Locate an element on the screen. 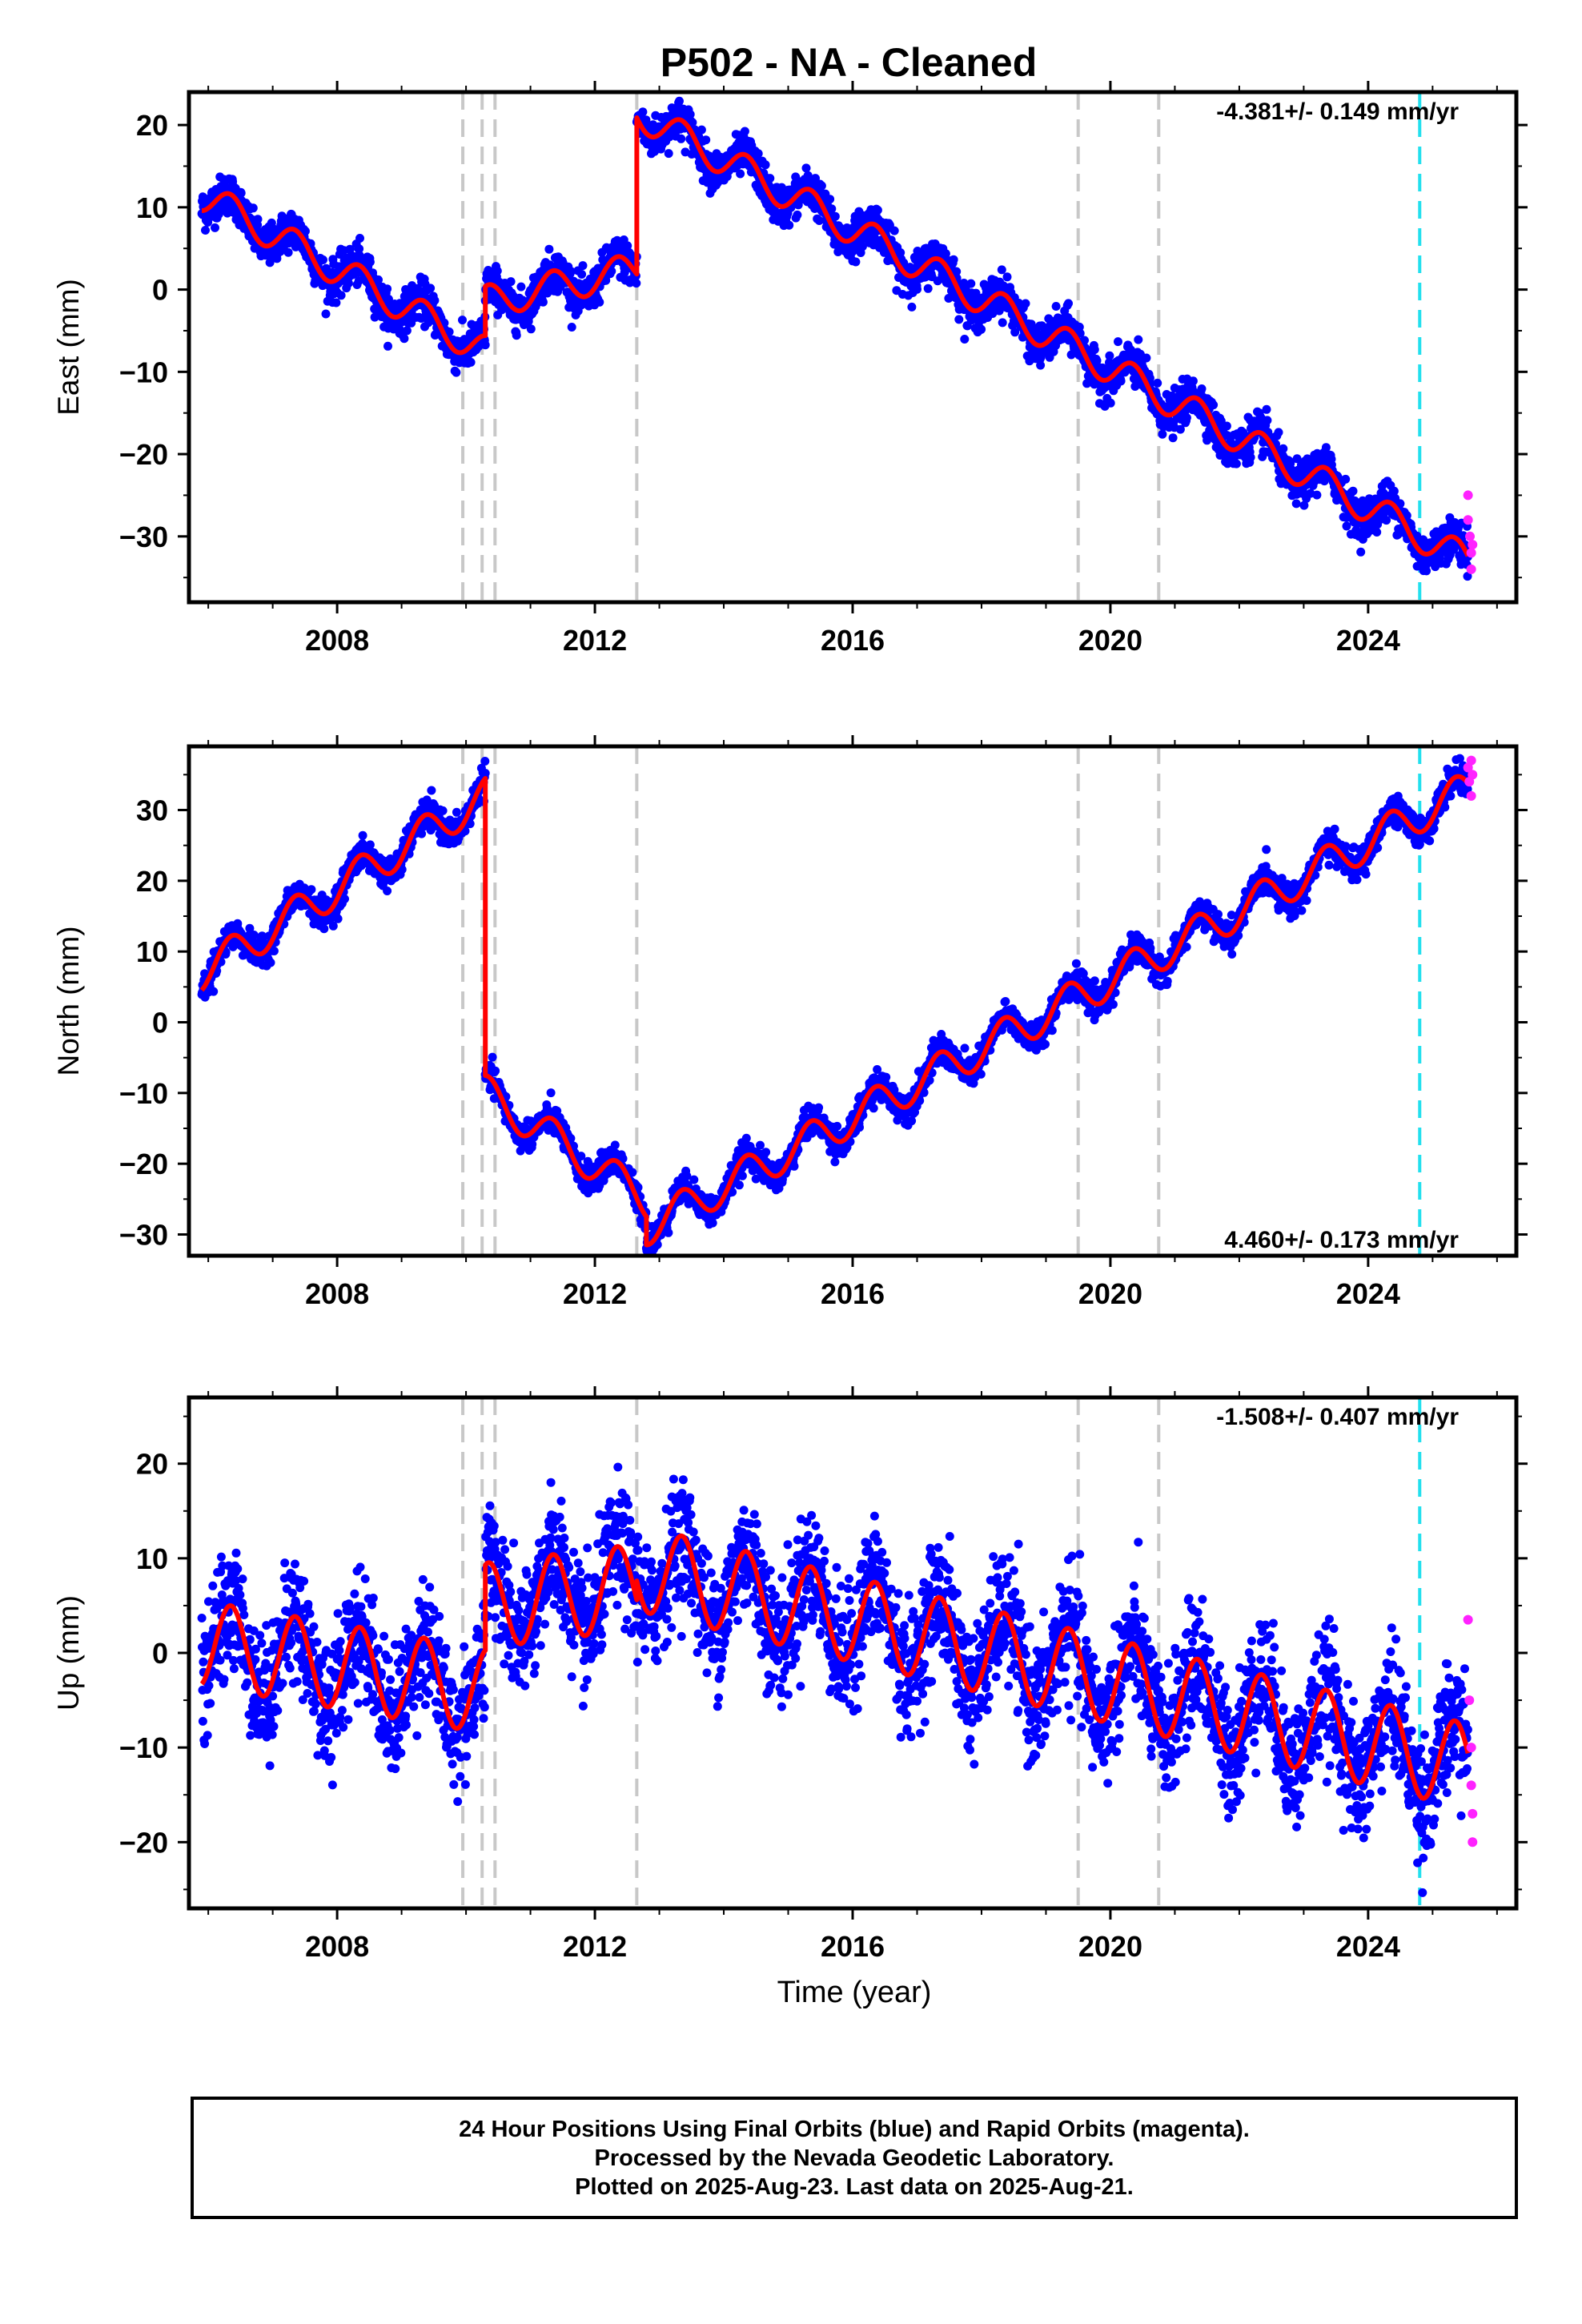  x-tick-label: 2024 is located at coordinates (1368, 640).